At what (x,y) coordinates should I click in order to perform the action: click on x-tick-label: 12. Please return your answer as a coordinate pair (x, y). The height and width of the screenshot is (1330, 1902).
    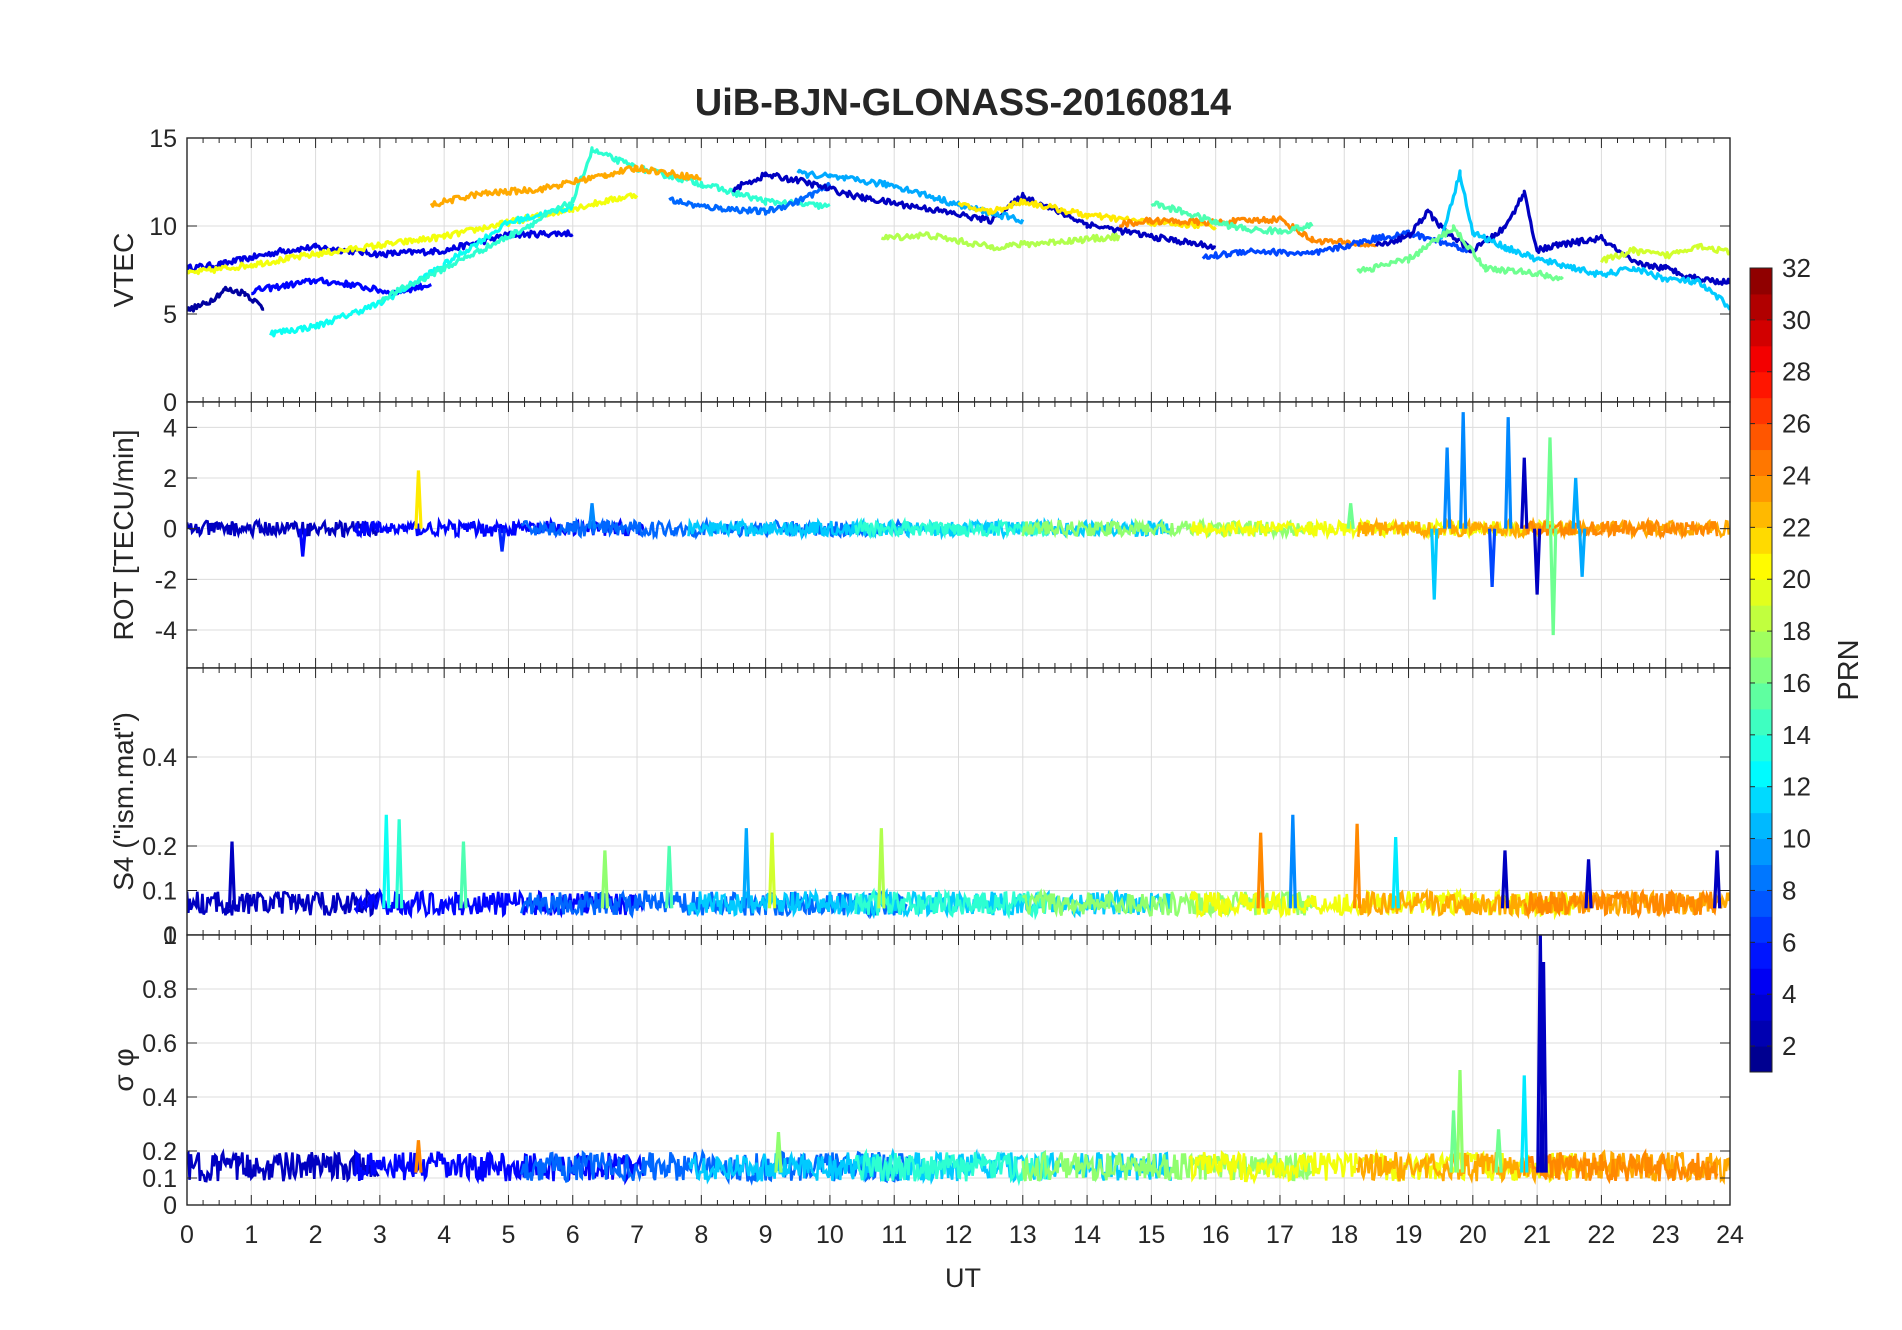
    Looking at the image, I should click on (959, 1235).